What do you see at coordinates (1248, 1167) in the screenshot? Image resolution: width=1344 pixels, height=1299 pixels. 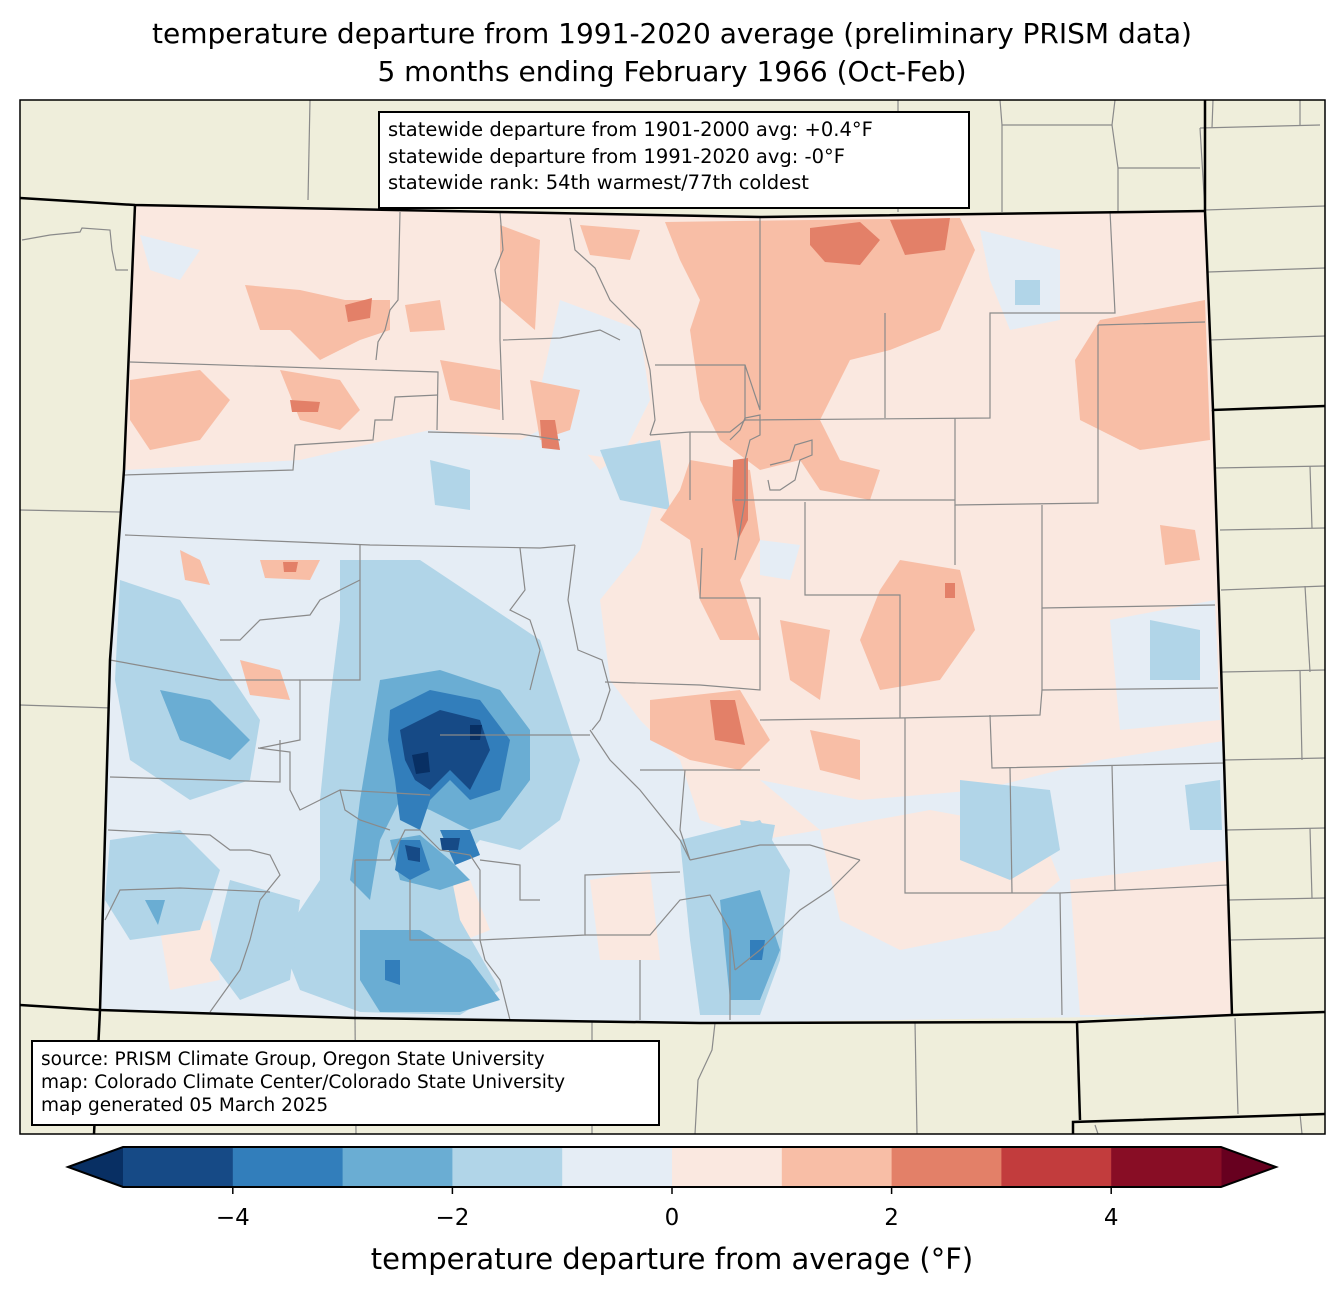 I see `colorbar-over-extend` at bounding box center [1248, 1167].